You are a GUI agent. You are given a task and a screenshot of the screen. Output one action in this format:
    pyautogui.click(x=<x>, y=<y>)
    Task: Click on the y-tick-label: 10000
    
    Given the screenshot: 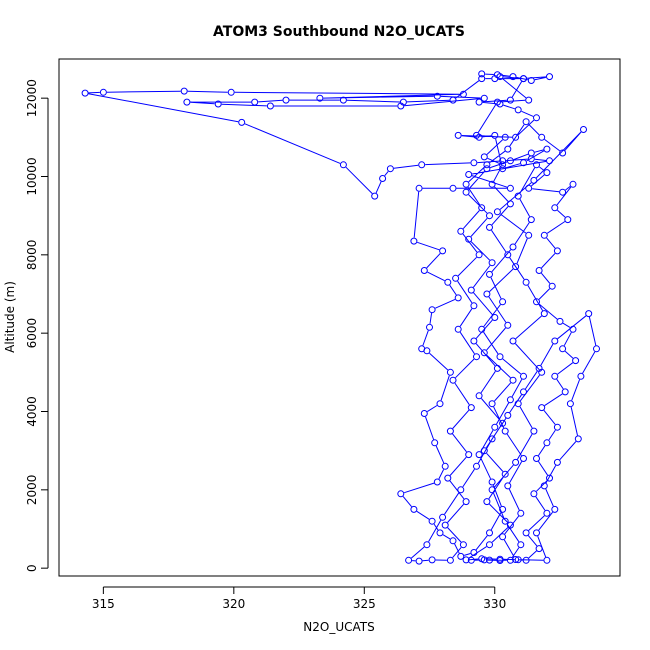 What is the action you would take?
    pyautogui.click(x=32, y=176)
    